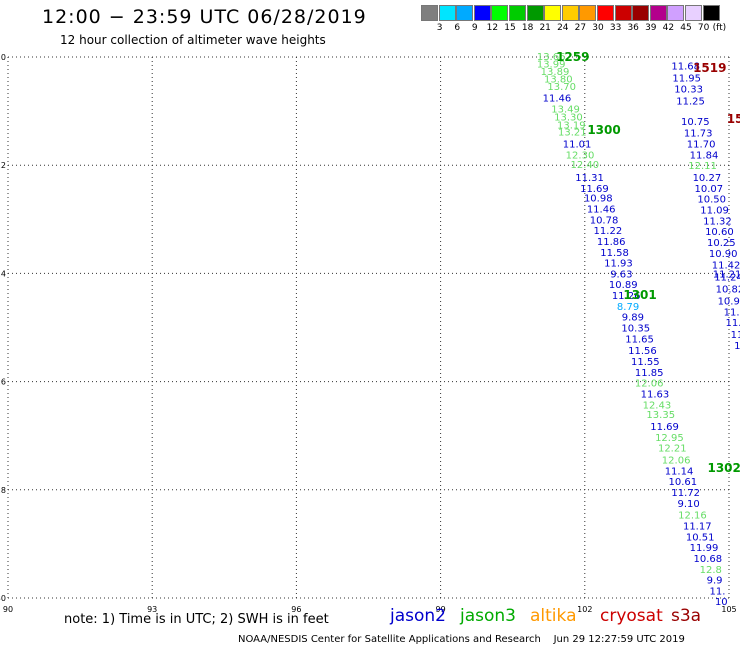  I want to click on swh-value: 11.85, so click(649, 373).